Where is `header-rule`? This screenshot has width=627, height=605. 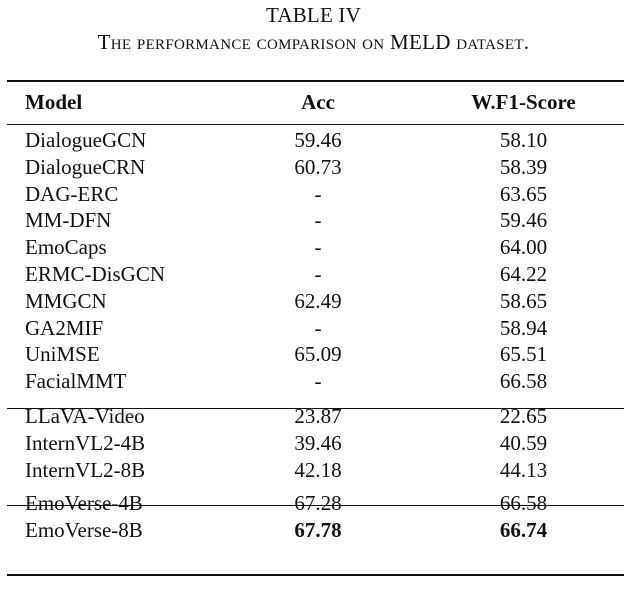 header-rule is located at coordinates (315, 125).